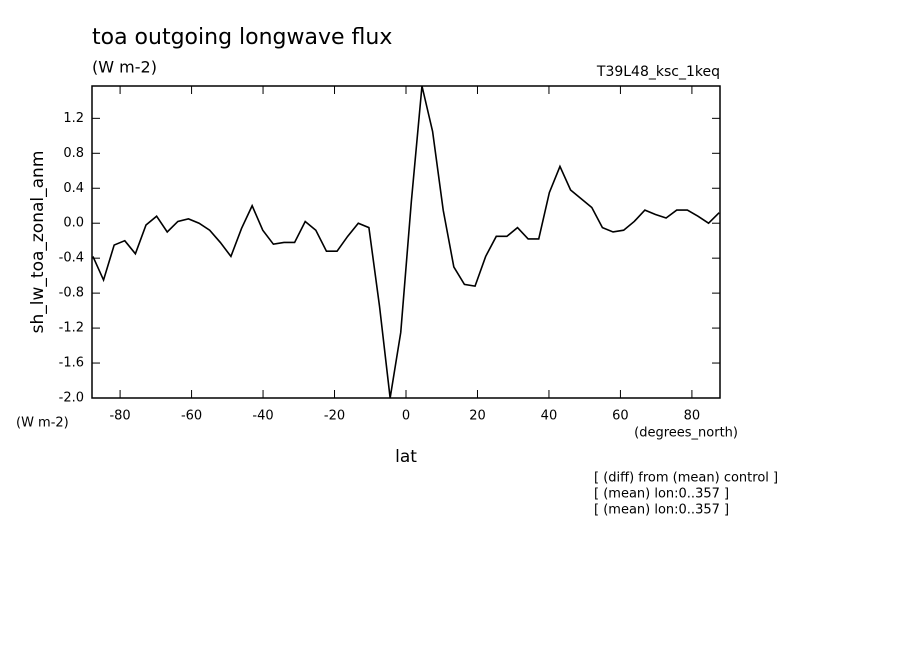 The height and width of the screenshot is (654, 904). What do you see at coordinates (658, 72) in the screenshot?
I see `dataset-label: T39L48_ksc_1keq` at bounding box center [658, 72].